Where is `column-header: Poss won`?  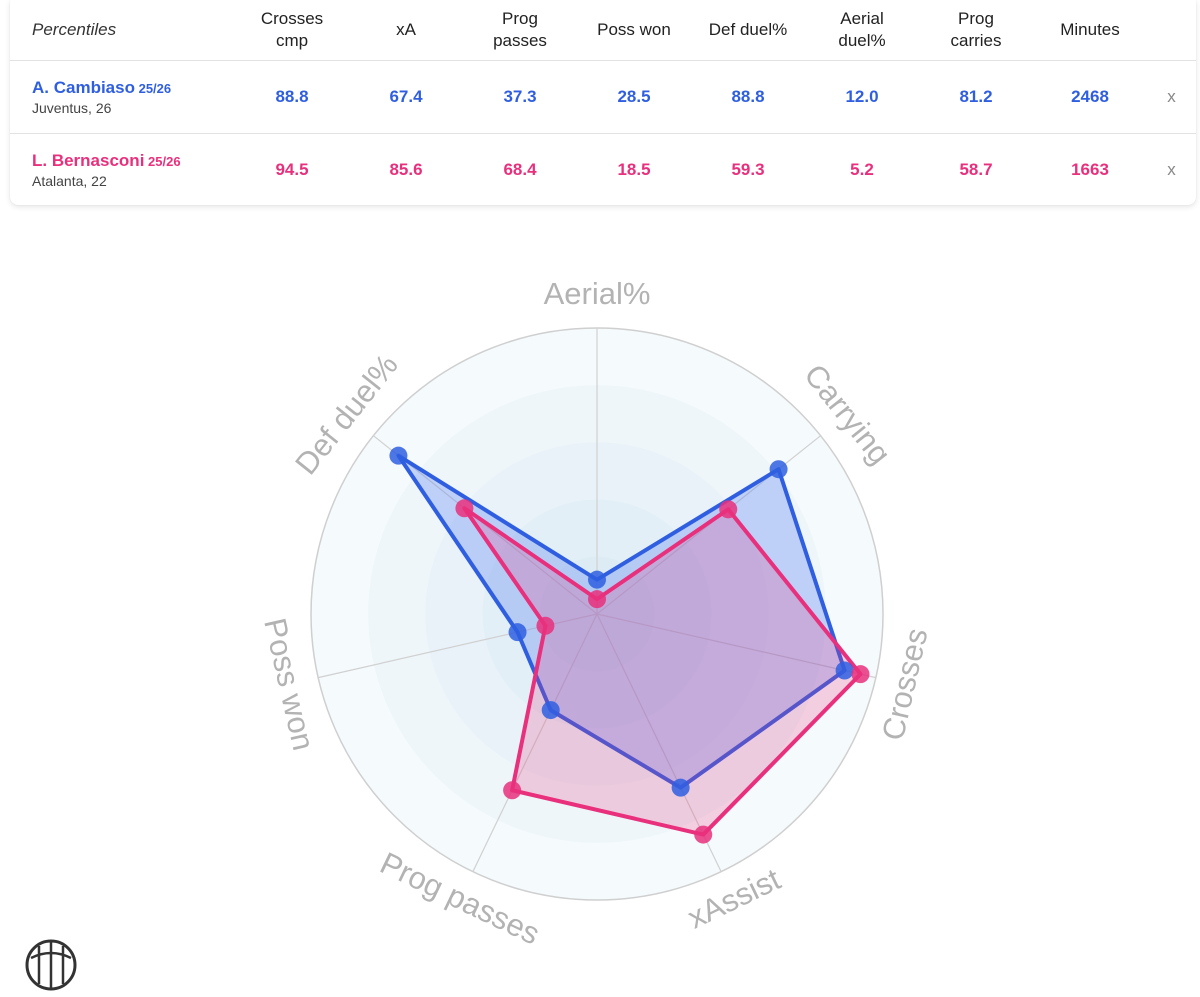
column-header: Poss won is located at coordinates (634, 30).